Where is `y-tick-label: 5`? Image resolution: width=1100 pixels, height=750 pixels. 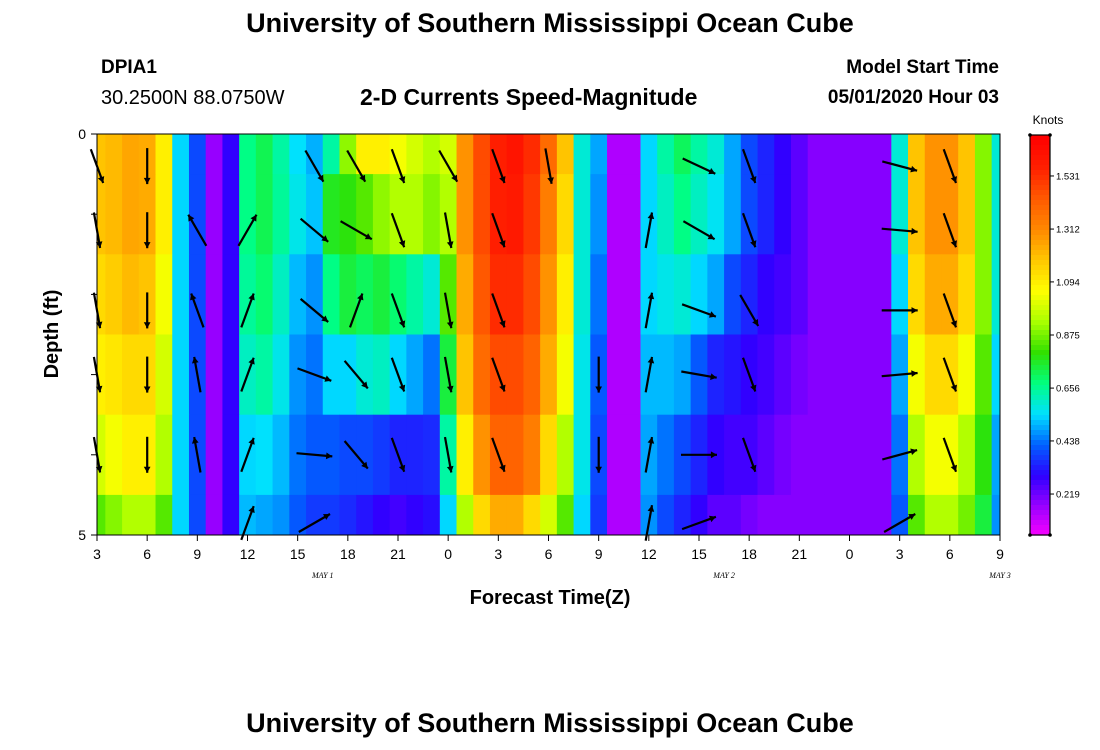
y-tick-label: 5 is located at coordinates (82, 535).